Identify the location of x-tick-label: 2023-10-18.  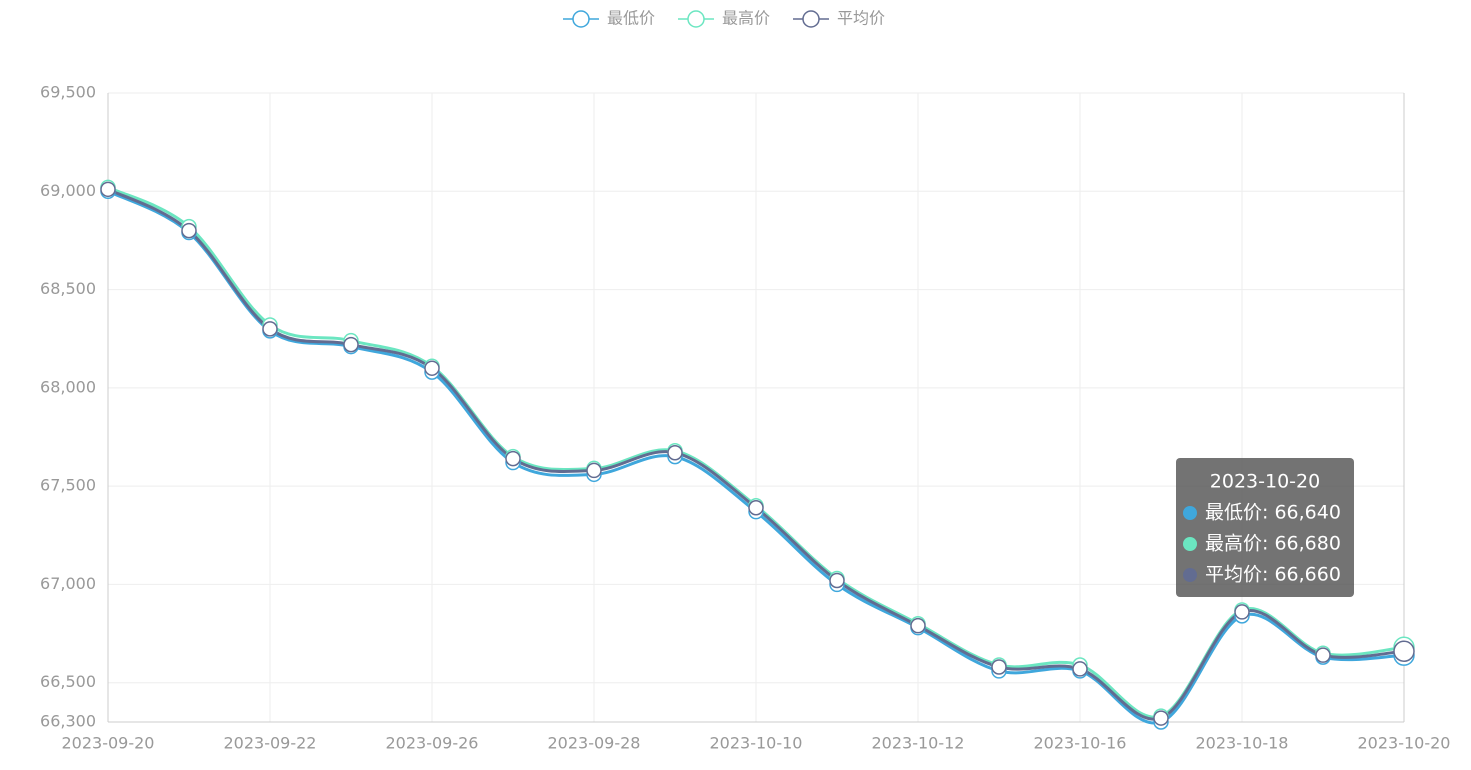
(1242, 743).